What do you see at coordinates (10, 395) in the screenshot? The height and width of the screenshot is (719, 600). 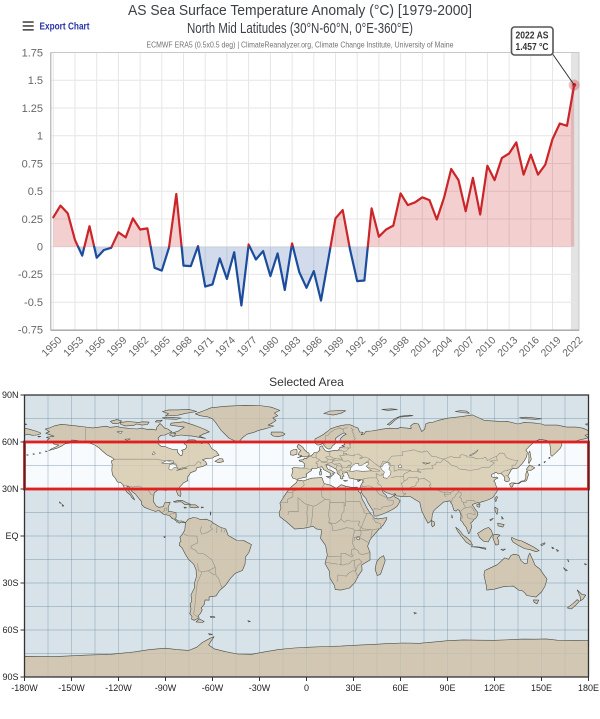 I see `svg-text: 90N` at bounding box center [10, 395].